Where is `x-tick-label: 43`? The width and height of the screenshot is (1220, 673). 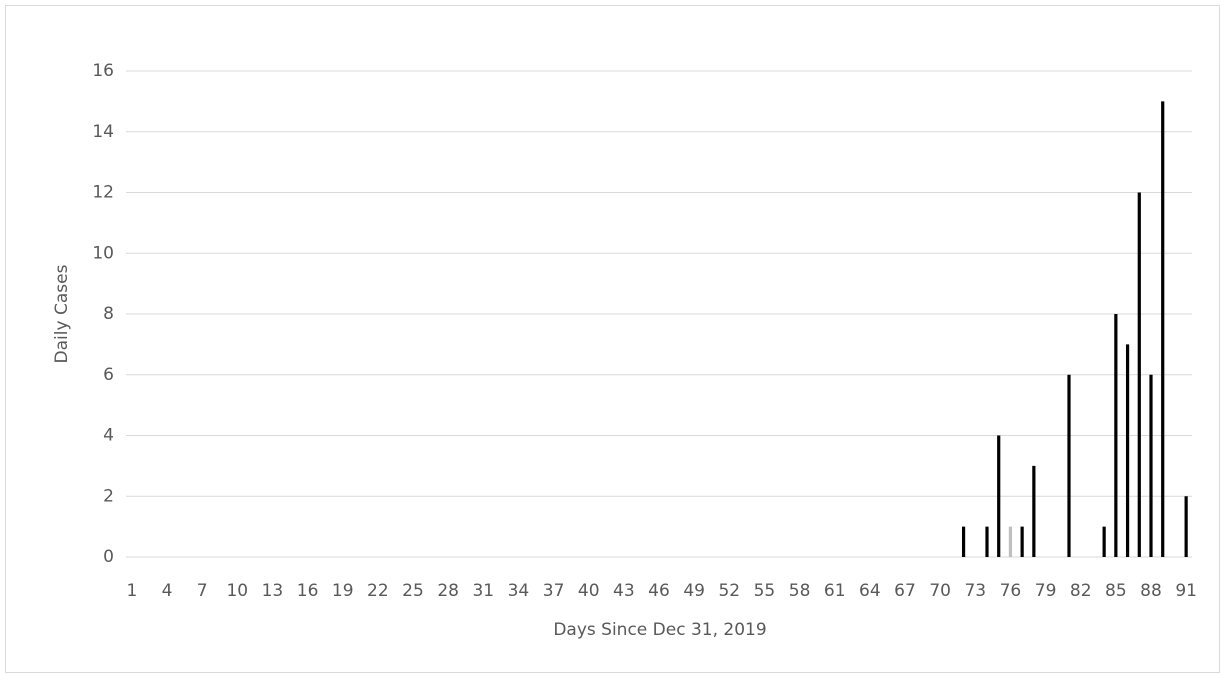
x-tick-label: 43 is located at coordinates (624, 591).